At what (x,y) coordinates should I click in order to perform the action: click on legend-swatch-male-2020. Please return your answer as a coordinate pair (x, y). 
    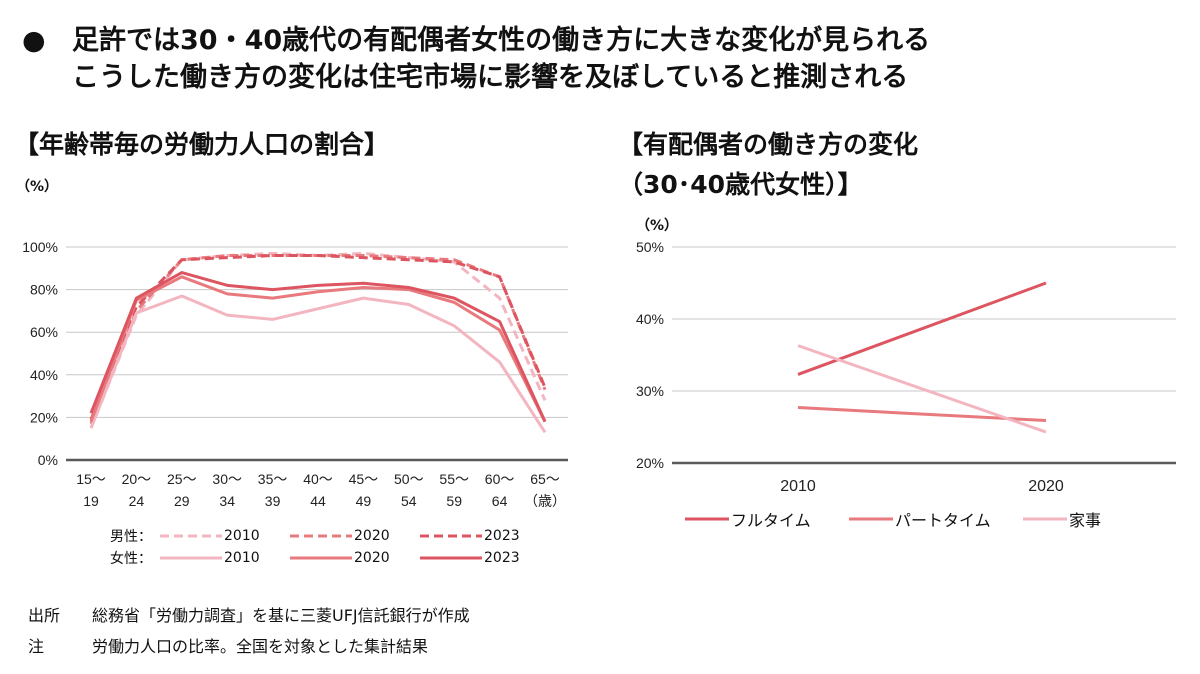
    Looking at the image, I should click on (321, 536).